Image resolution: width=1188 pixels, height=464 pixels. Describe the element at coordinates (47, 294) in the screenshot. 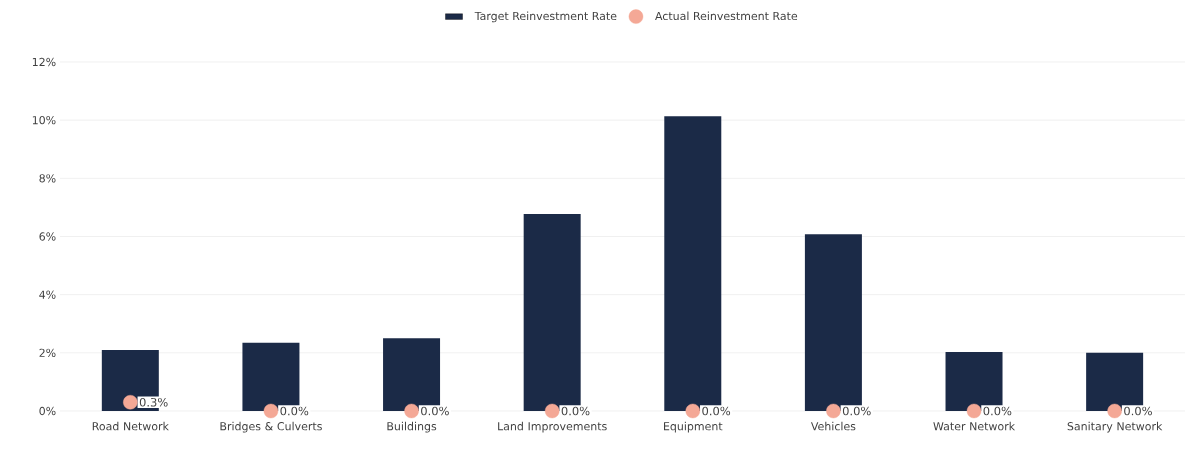

I see `y-tick-label: 4%` at that location.